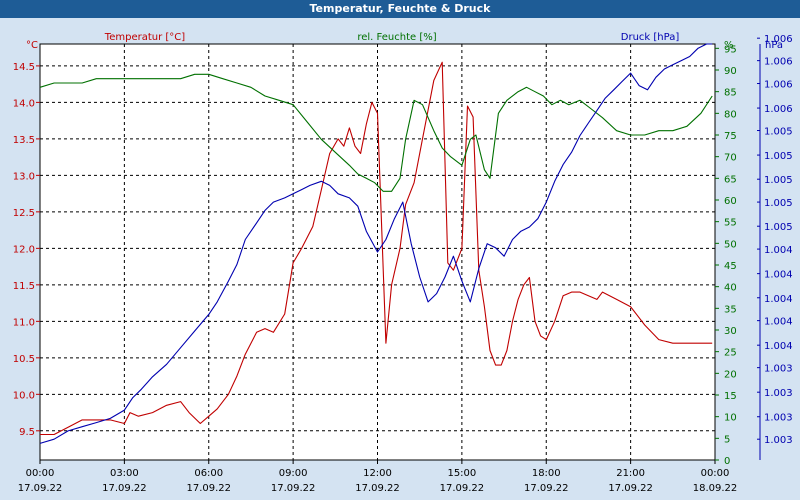 The height and width of the screenshot is (500, 800). Describe the element at coordinates (24, 103) in the screenshot. I see `left-tick-label: 14.0` at that location.